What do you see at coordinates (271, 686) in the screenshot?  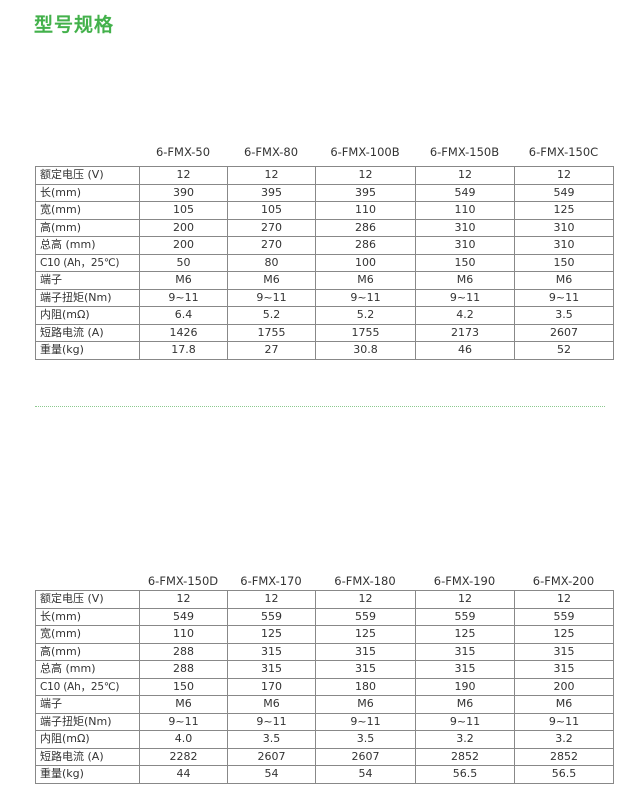 I see `cell: 170` at bounding box center [271, 686].